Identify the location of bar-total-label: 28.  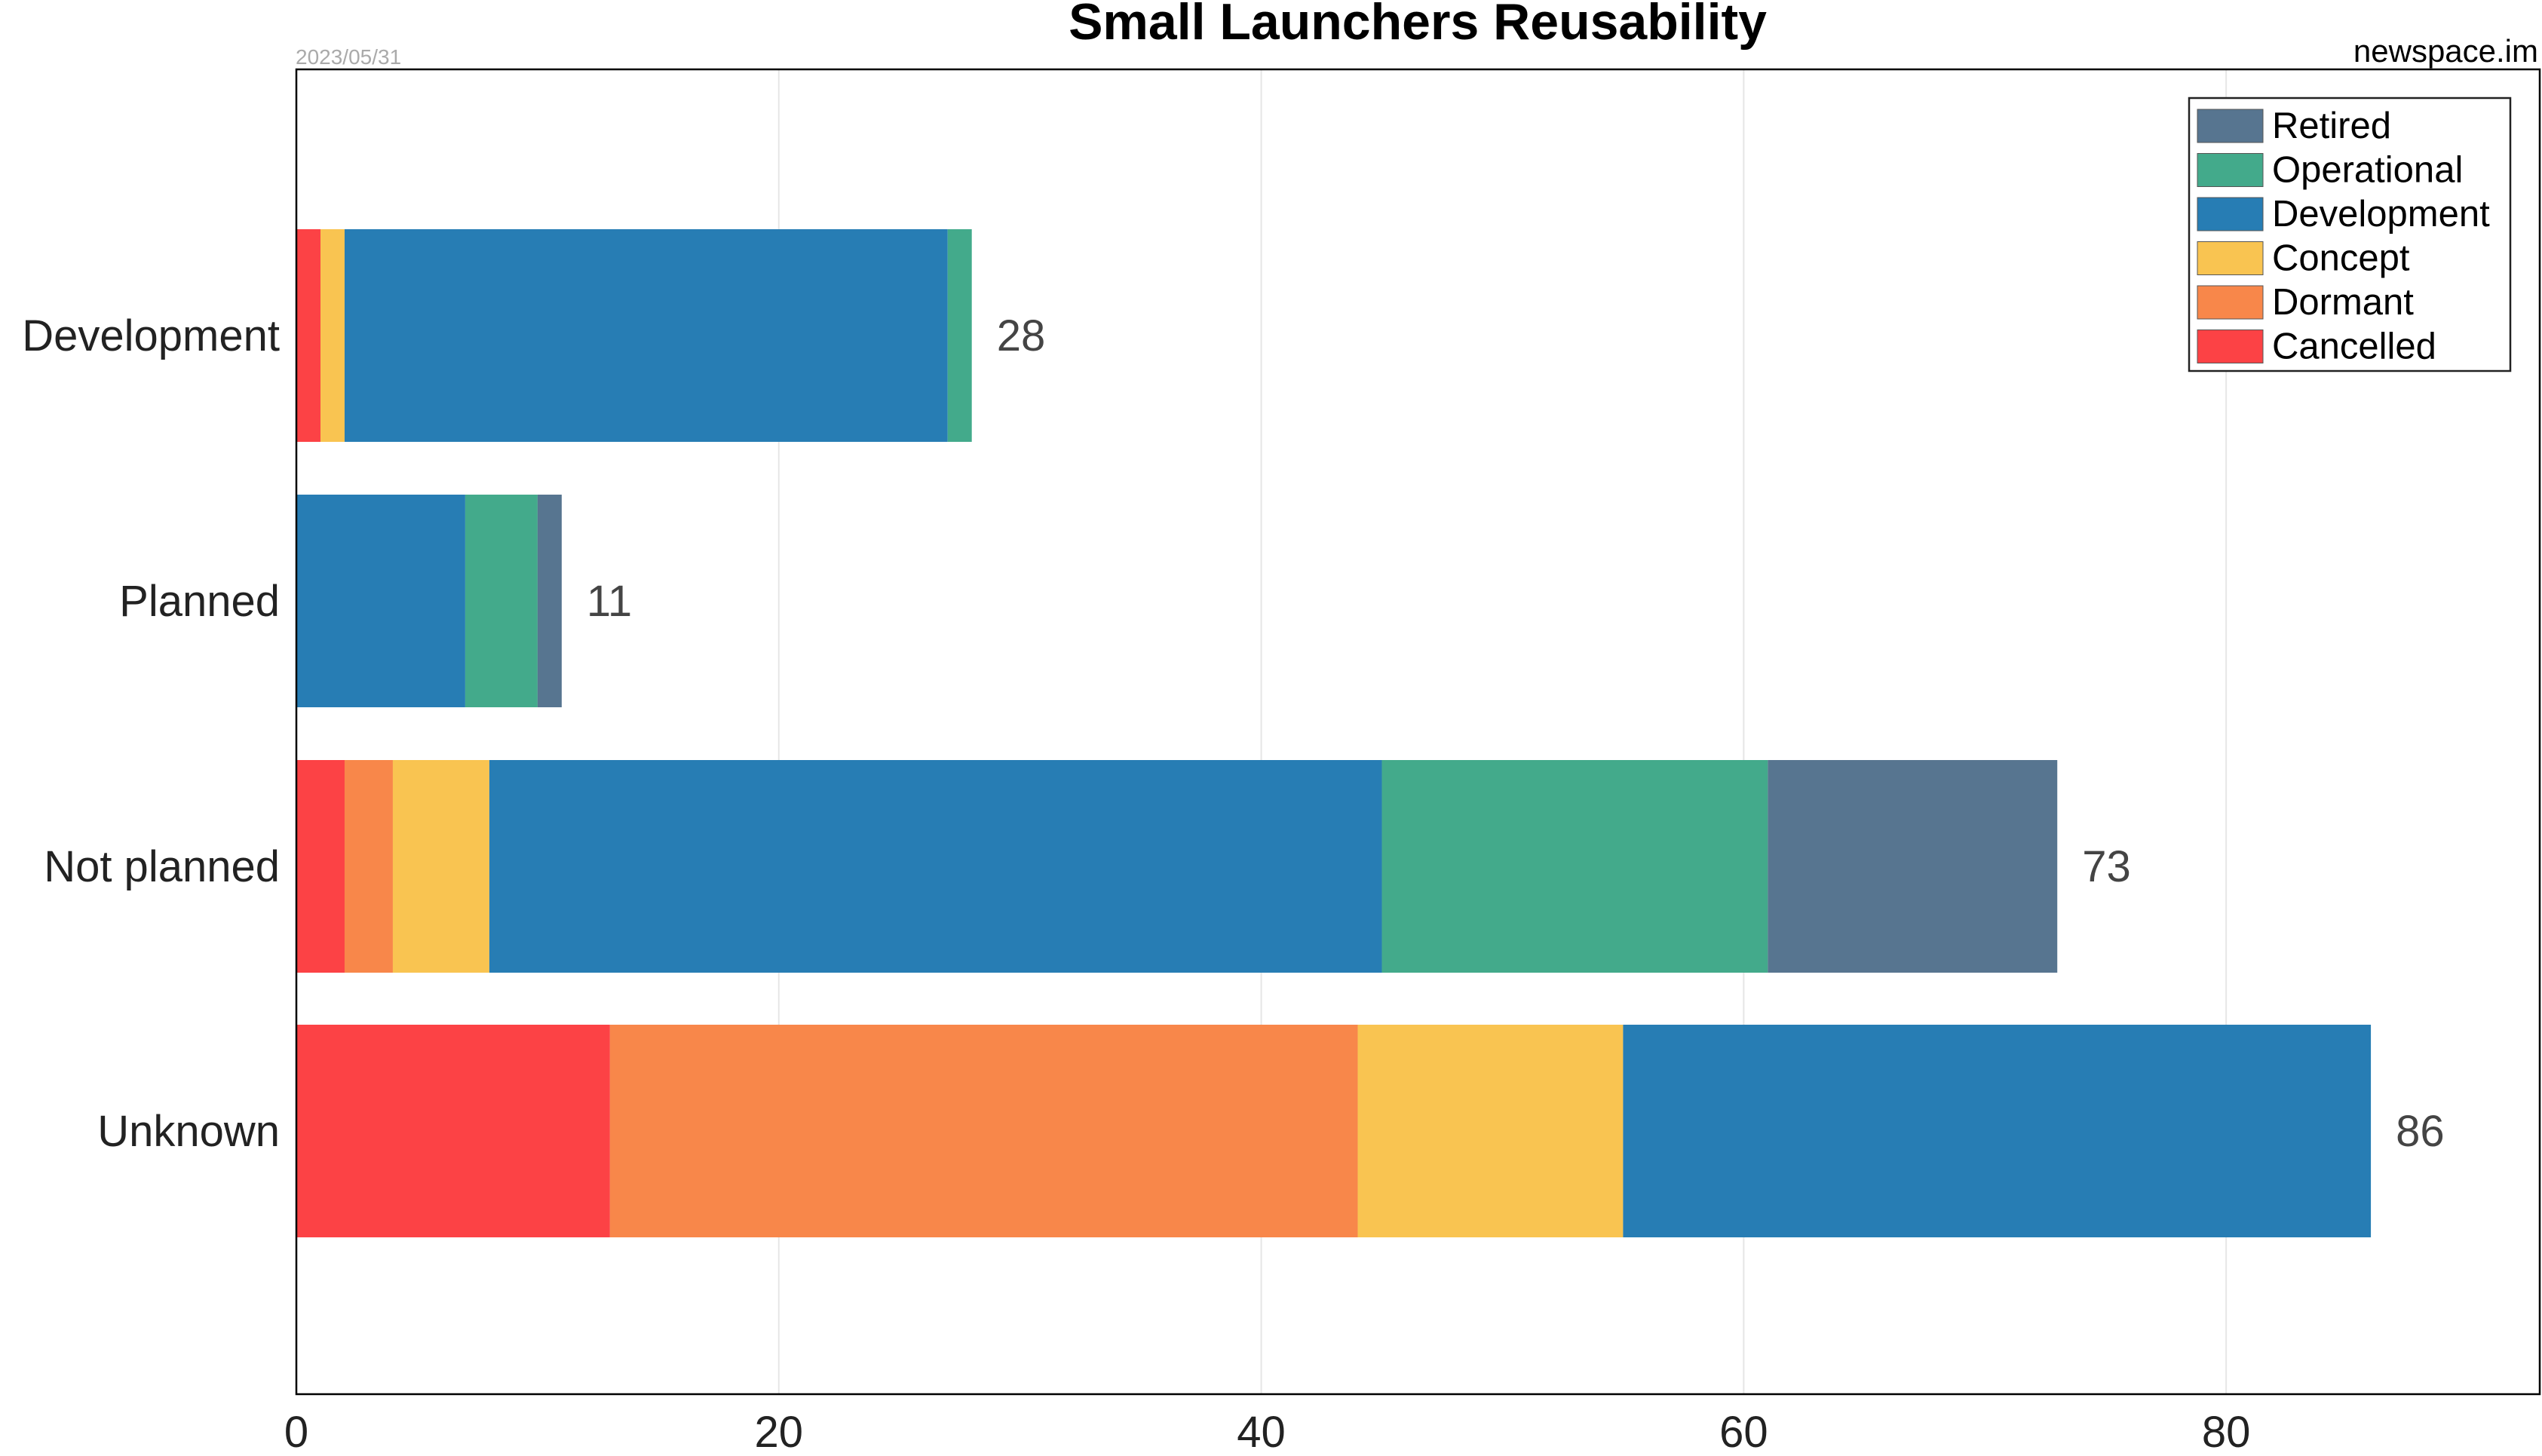
(1021, 335).